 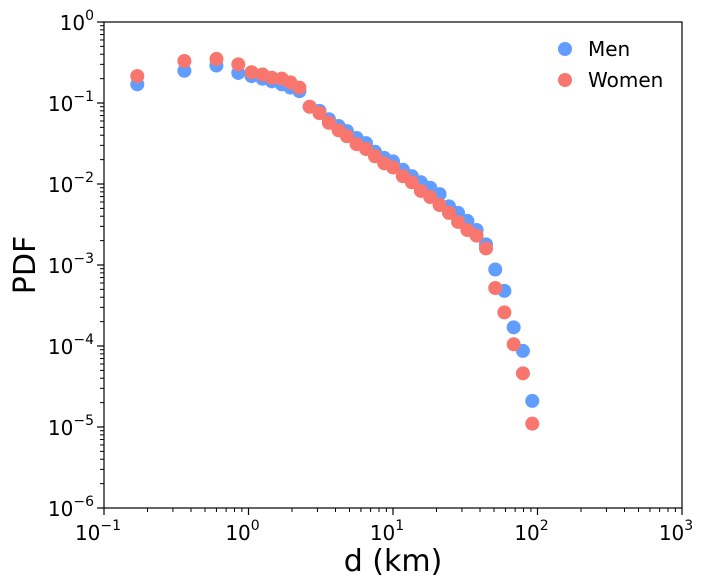 I want to click on legend: Men Women, so click(x=610, y=64).